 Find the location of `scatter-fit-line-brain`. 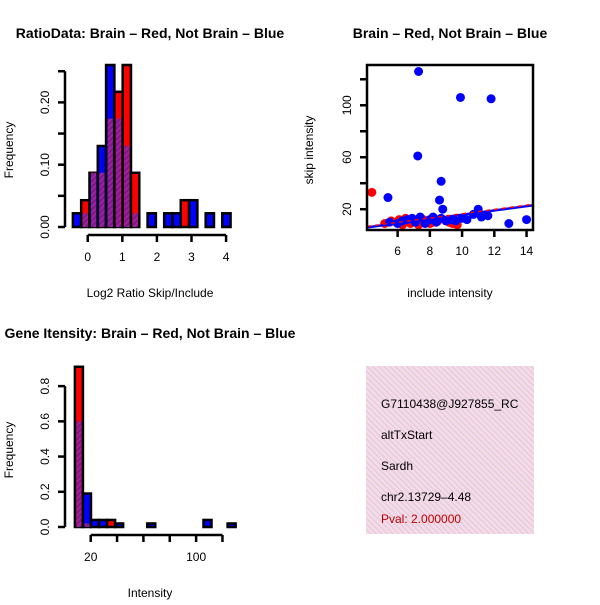

scatter-fit-line-brain is located at coordinates (450, 215).